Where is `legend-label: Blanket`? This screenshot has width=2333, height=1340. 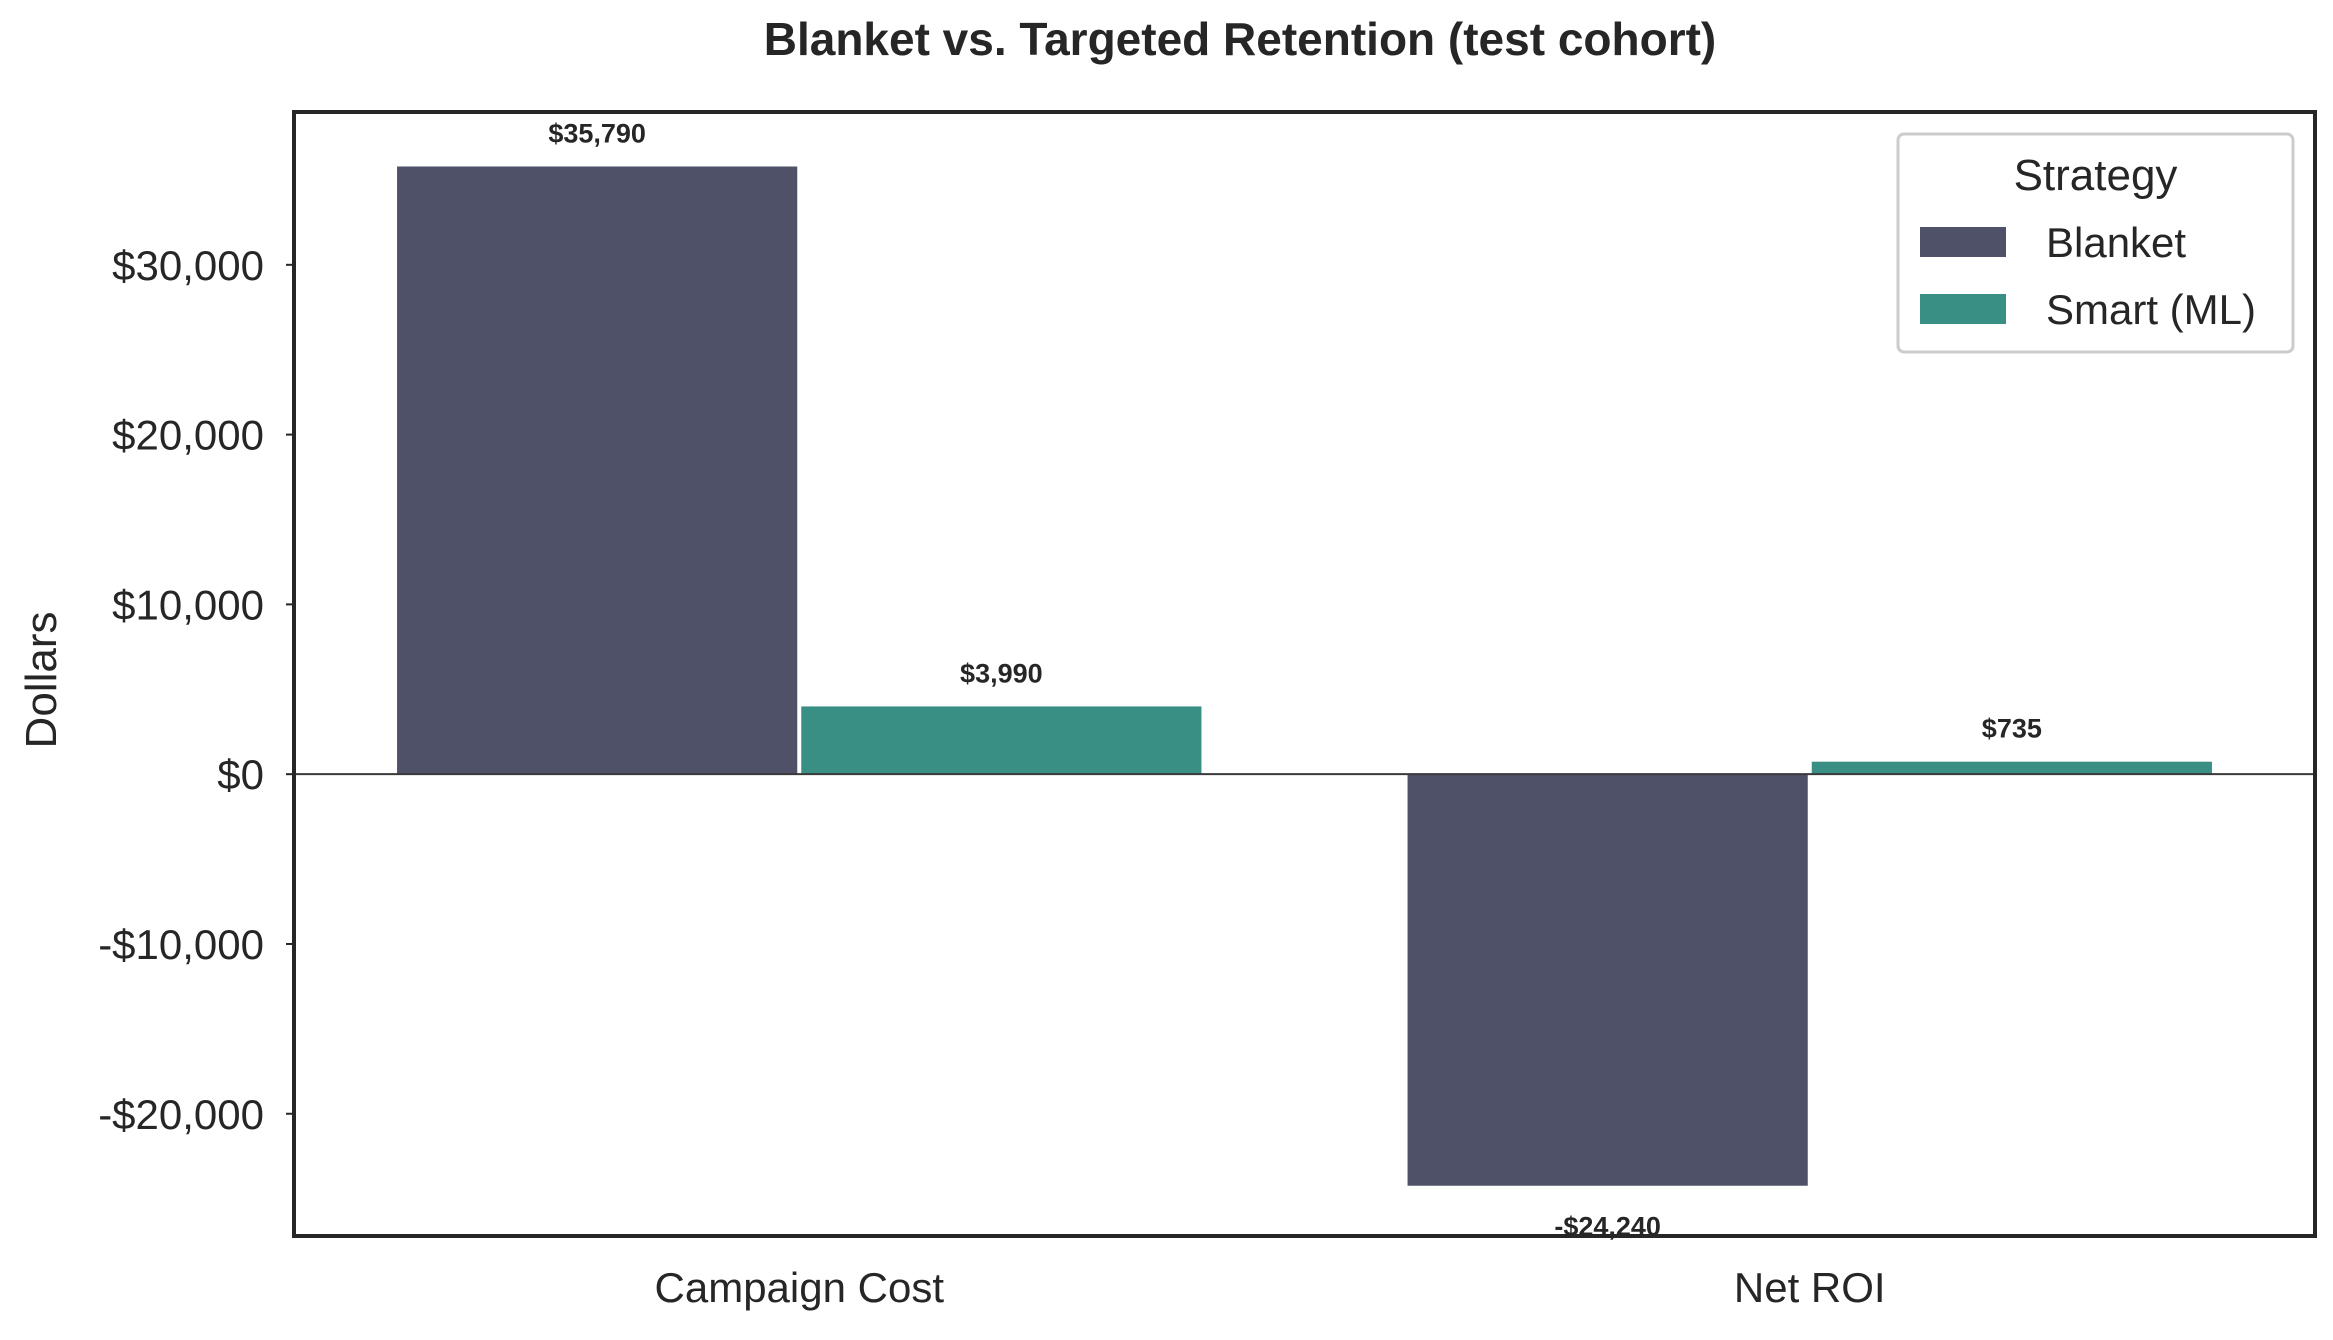 legend-label: Blanket is located at coordinates (2116, 242).